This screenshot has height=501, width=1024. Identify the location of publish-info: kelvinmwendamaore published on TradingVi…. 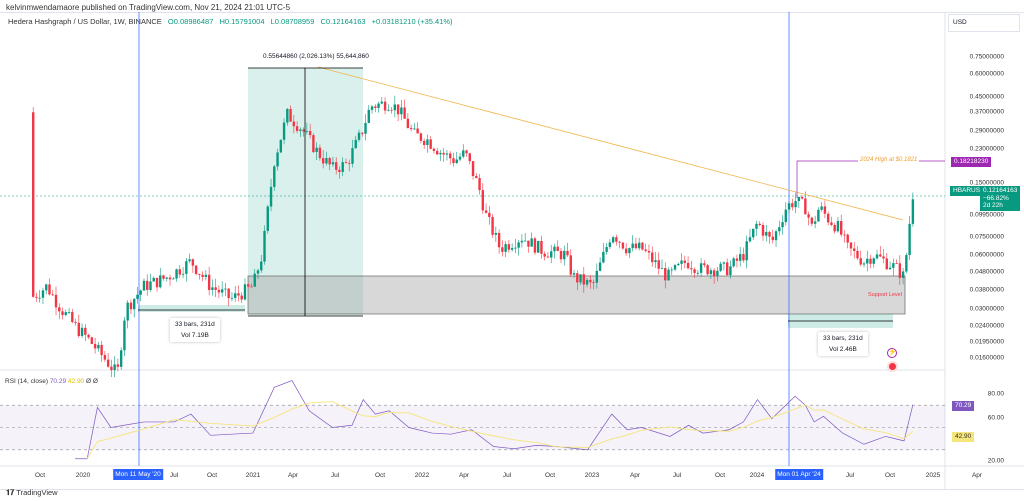
(148, 7).